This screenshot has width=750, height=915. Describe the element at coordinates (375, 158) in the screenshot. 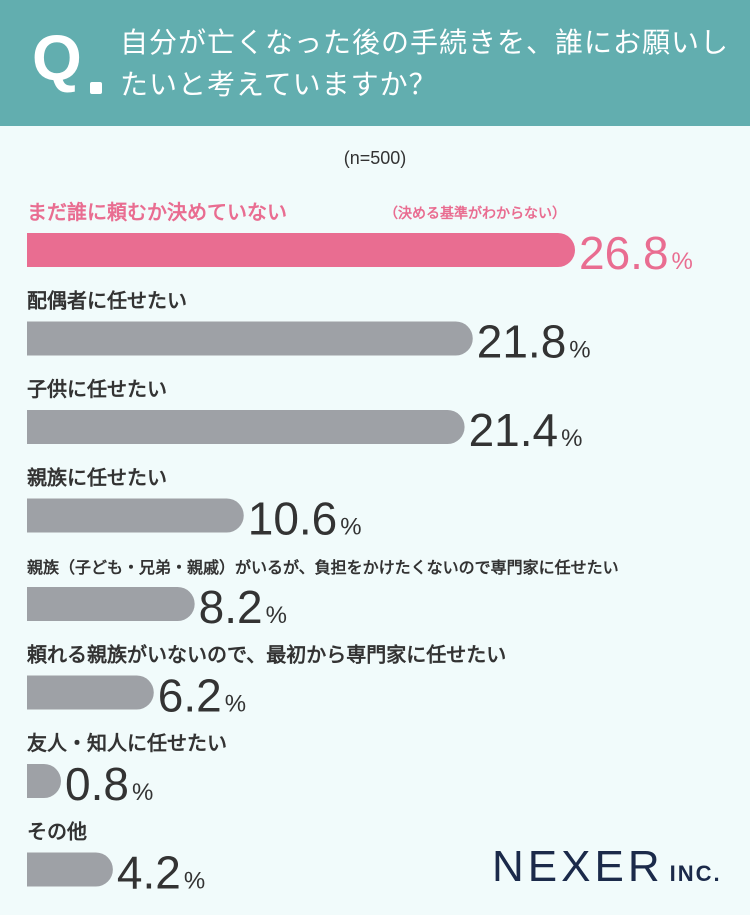

I see `sample-size: (n=500)` at that location.